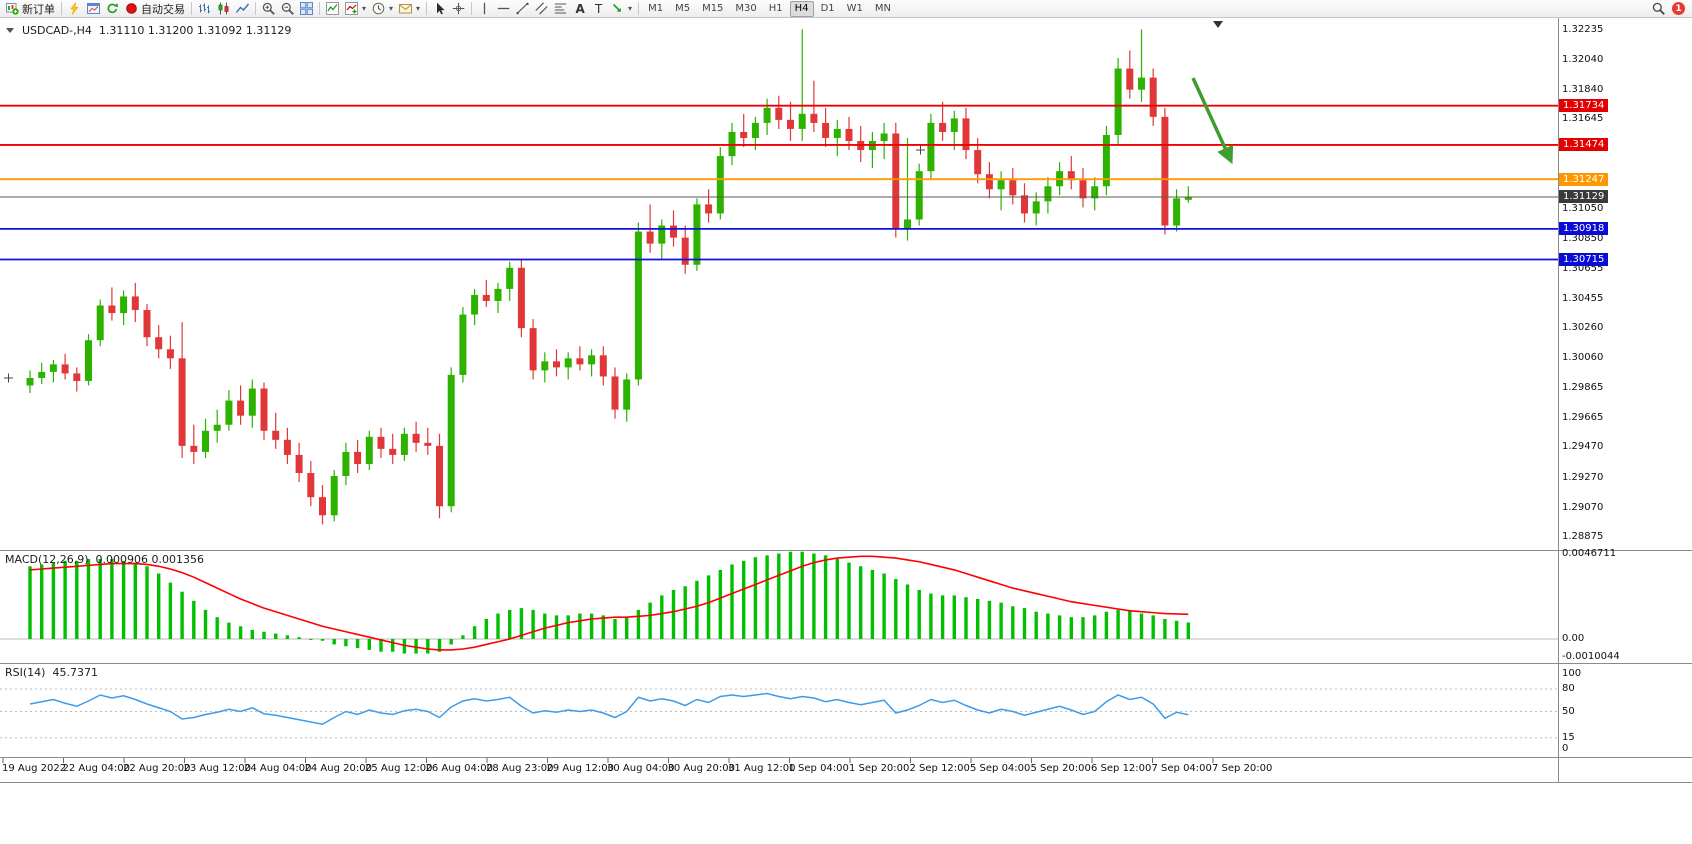 Image resolution: width=1692 pixels, height=844 pixels. What do you see at coordinates (683, 8) in the screenshot?
I see `timeframe-button-m5: M5` at bounding box center [683, 8].